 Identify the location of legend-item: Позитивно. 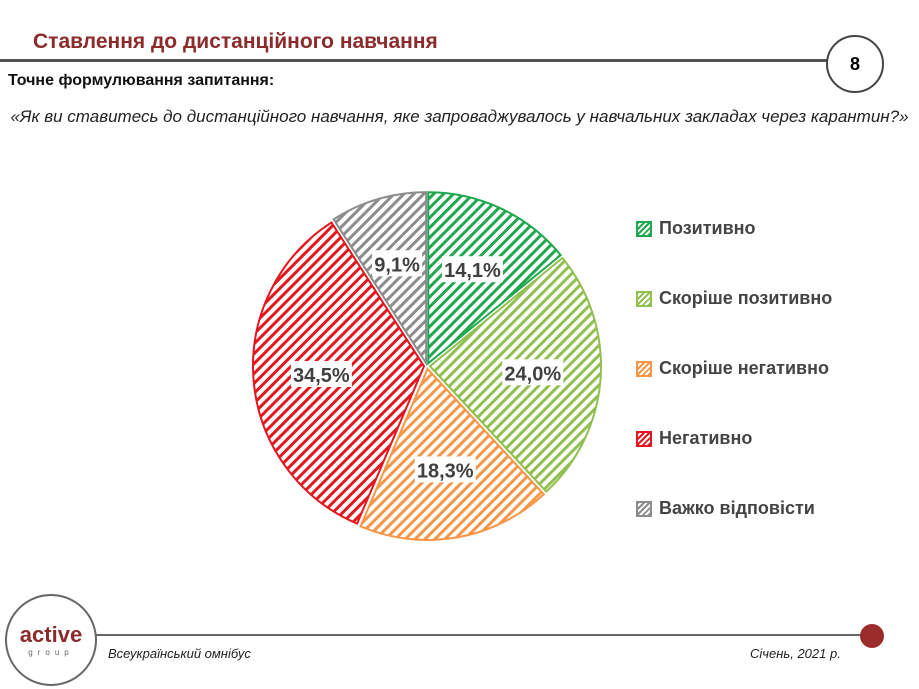
(696, 228).